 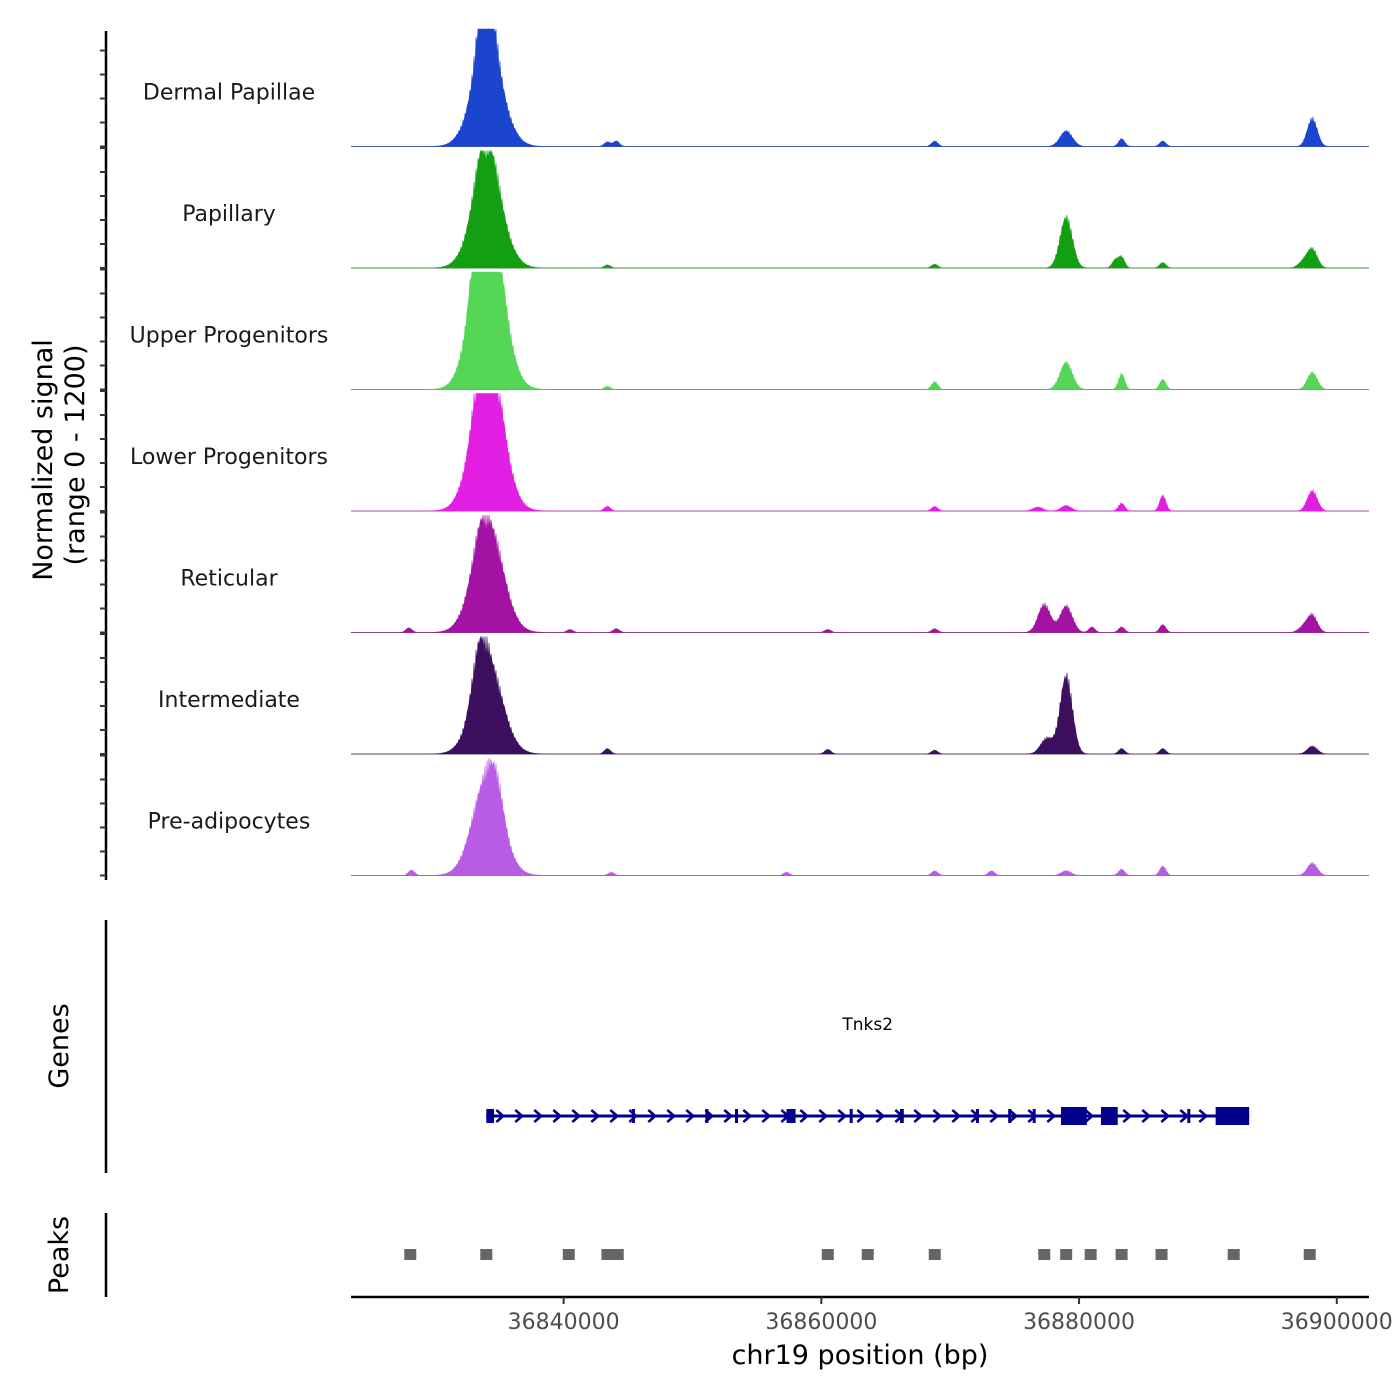 I want to click on coverage-track: Intermediate, so click(x=763, y=695).